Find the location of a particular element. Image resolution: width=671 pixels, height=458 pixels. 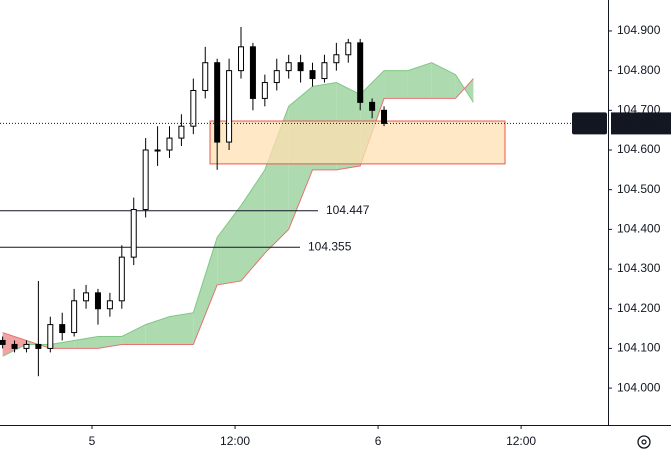

settings-button is located at coordinates (644, 442).